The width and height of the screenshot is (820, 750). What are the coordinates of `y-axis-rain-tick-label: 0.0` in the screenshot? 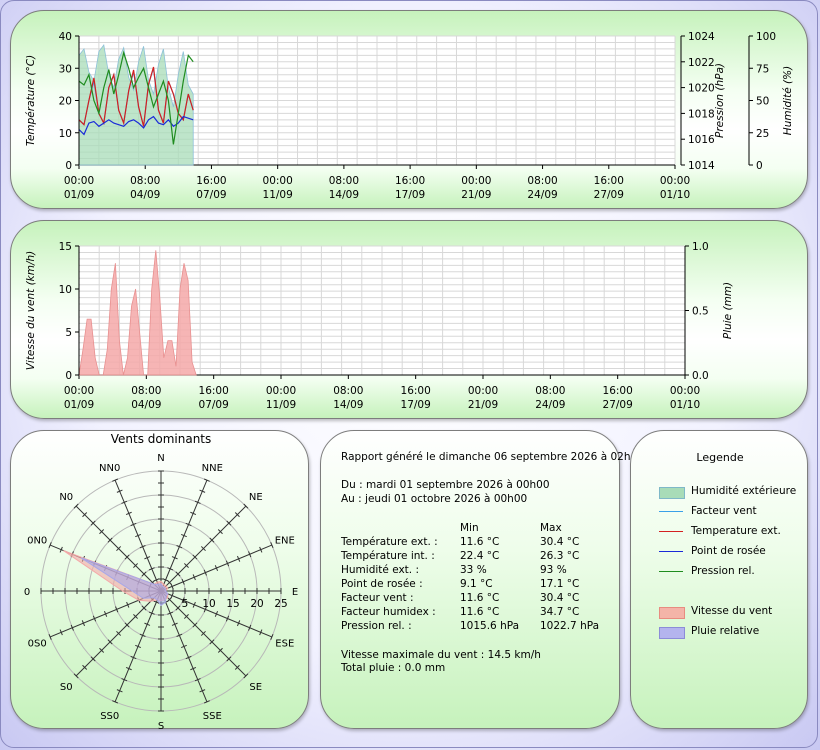 It's located at (700, 376).